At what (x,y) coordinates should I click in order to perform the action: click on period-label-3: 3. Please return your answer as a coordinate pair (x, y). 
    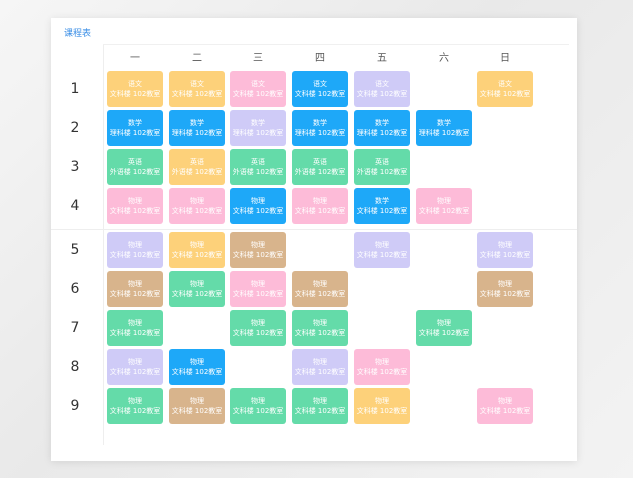
    Looking at the image, I should click on (75, 167).